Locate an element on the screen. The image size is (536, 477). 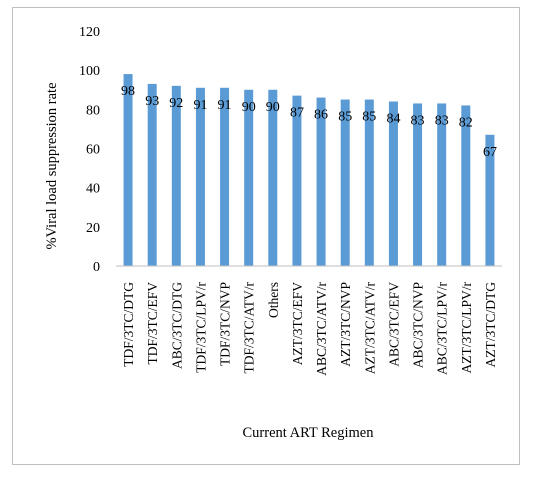
category-label: ABC/3TC/EFV is located at coordinates (393, 324).